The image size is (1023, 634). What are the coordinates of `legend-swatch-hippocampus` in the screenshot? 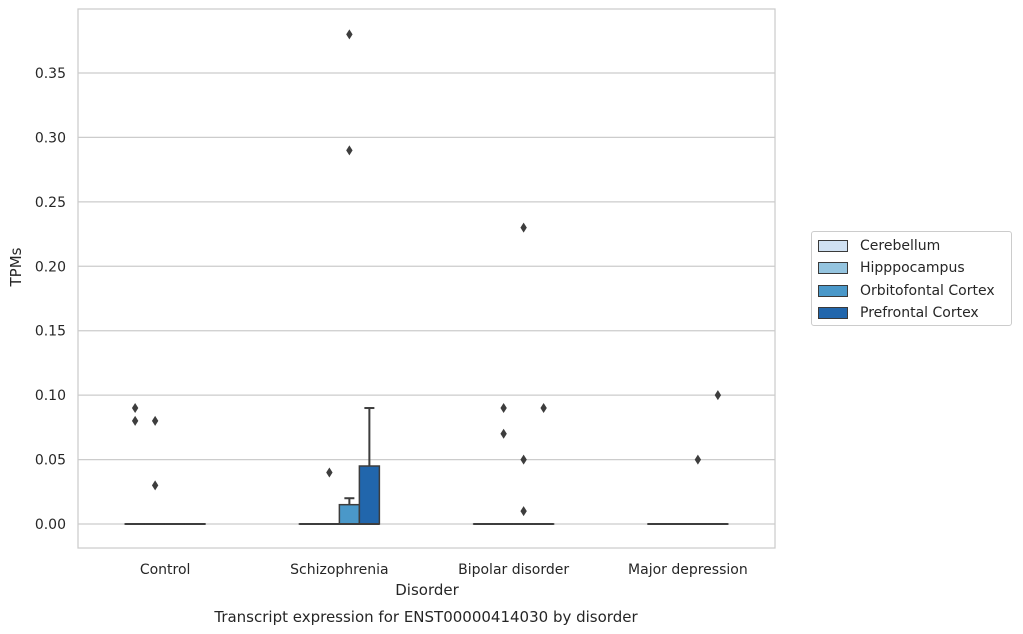 It's located at (833, 268).